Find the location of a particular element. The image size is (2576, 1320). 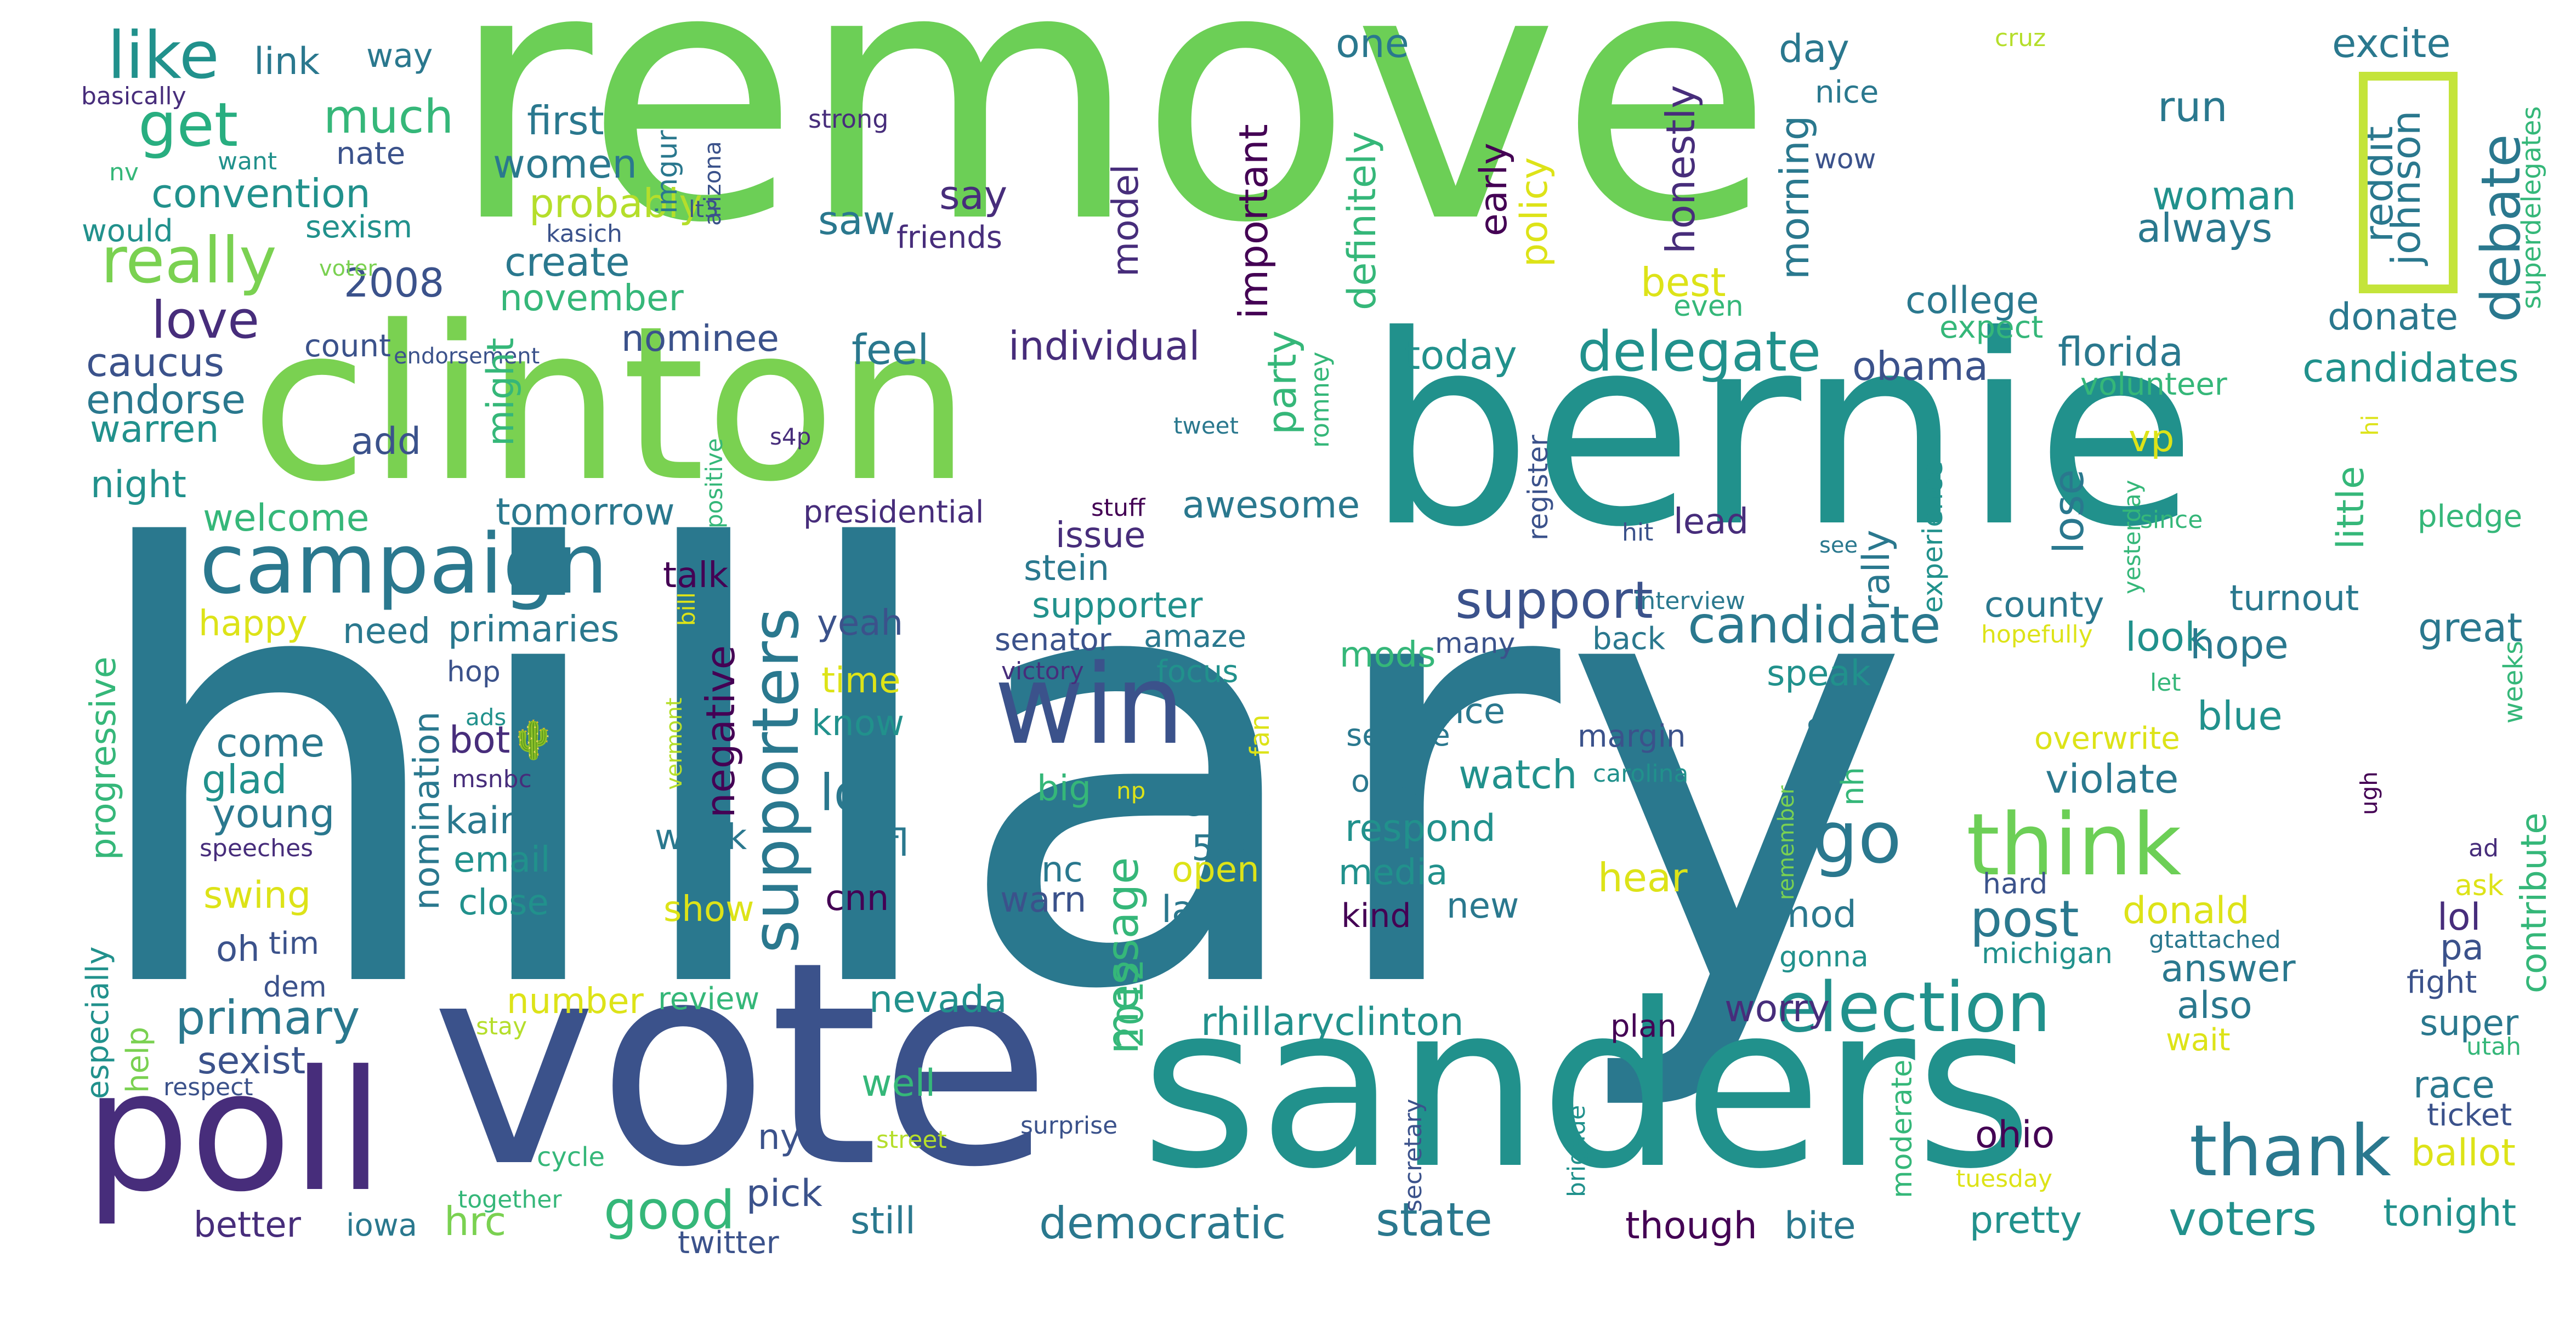

word-kasich: kasich is located at coordinates (584, 234).